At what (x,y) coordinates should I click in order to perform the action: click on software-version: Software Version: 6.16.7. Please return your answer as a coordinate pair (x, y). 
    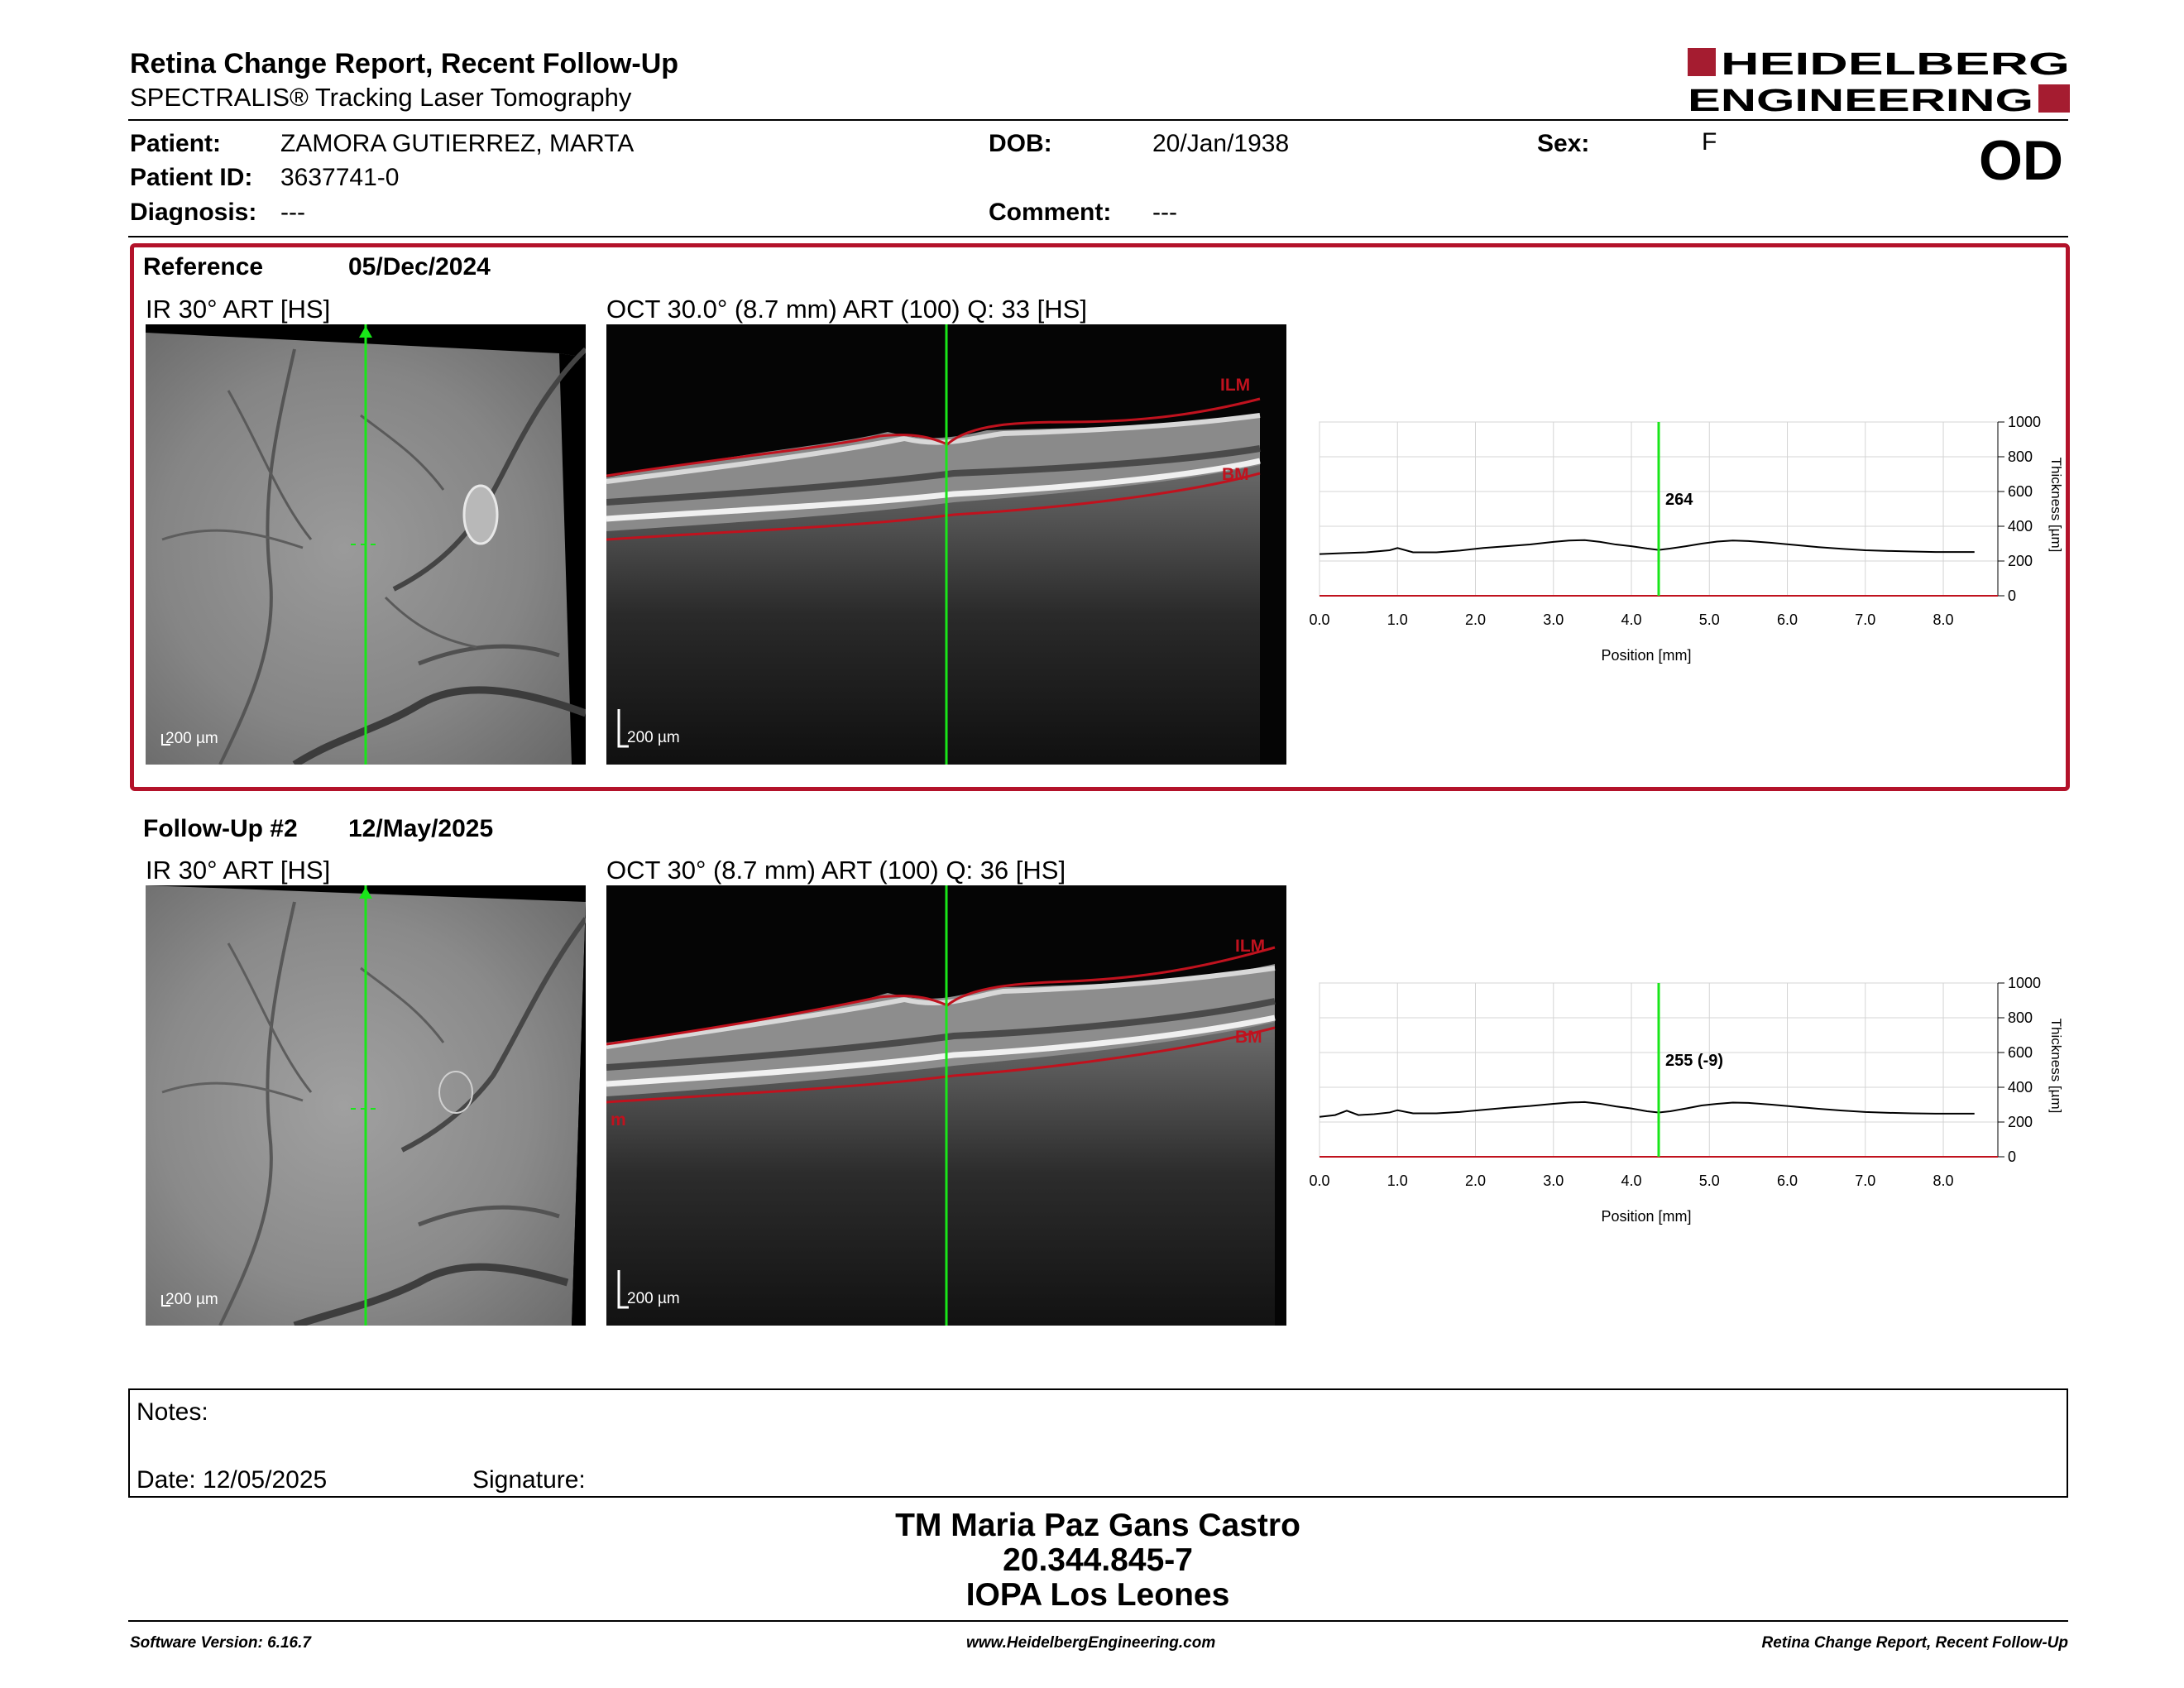
    Looking at the image, I should click on (220, 1643).